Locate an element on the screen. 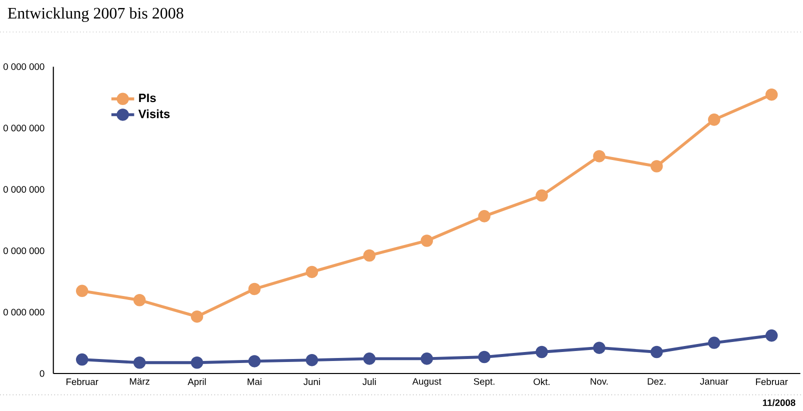  x-tick-label: Sept. is located at coordinates (484, 382).